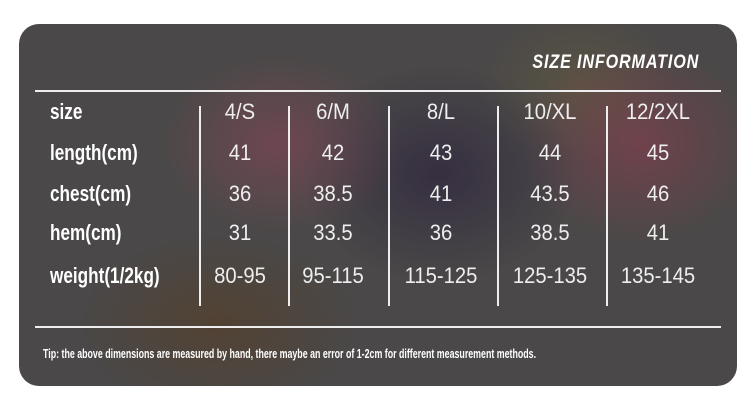  Describe the element at coordinates (658, 193) in the screenshot. I see `table-cell: 46` at that location.